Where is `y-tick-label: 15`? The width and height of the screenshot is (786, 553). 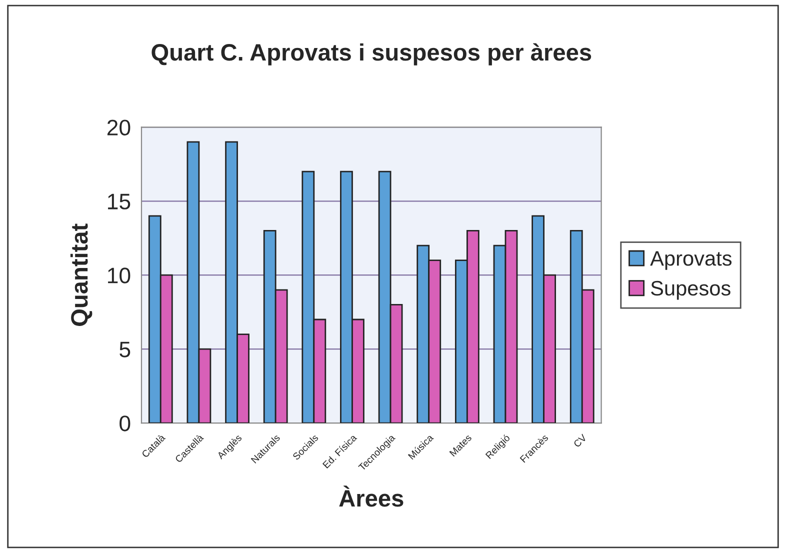 y-tick-label: 15 is located at coordinates (119, 202).